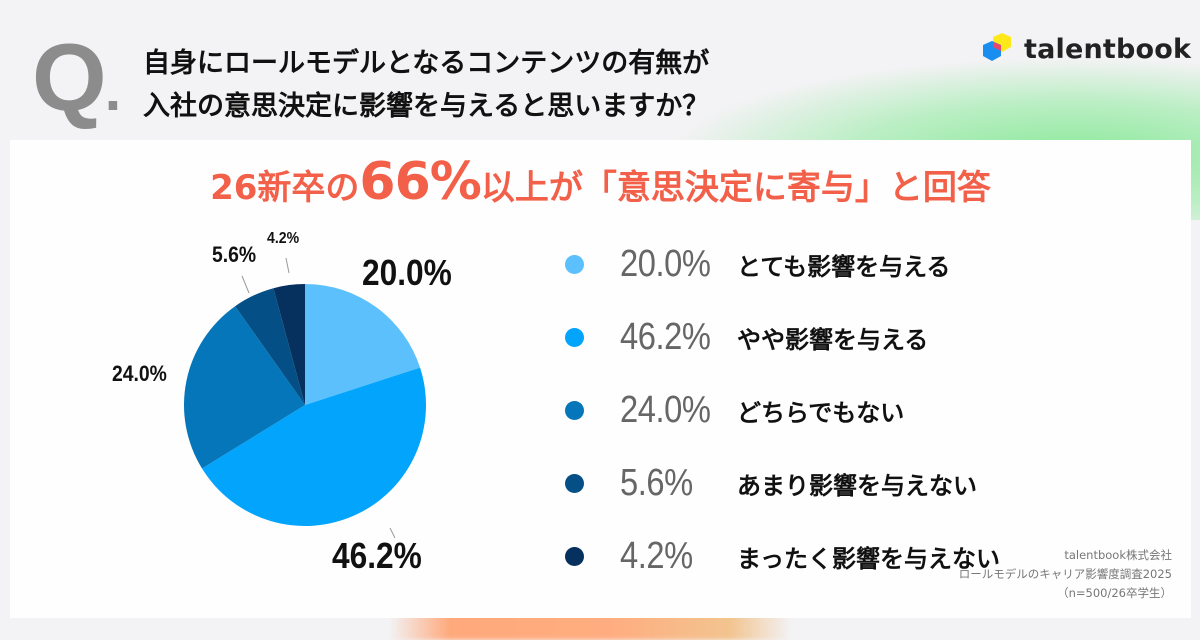  What do you see at coordinates (139, 373) in the screenshot?
I see `pie-label-24: 24.0%` at bounding box center [139, 373].